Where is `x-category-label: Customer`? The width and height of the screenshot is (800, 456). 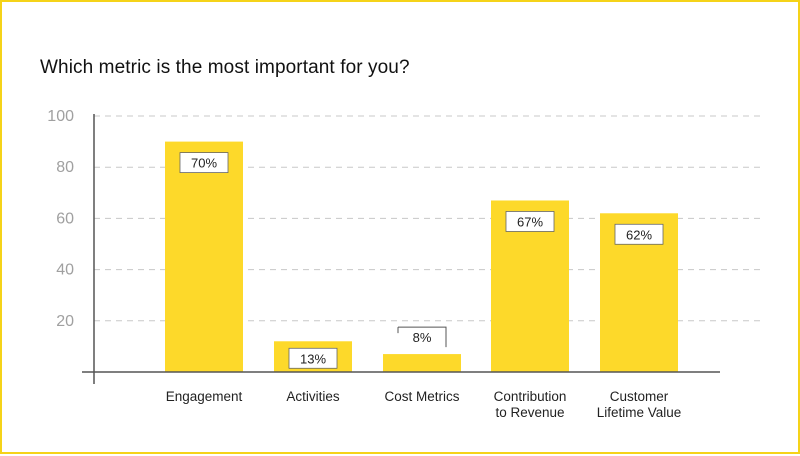 x-category-label: Customer is located at coordinates (639, 396).